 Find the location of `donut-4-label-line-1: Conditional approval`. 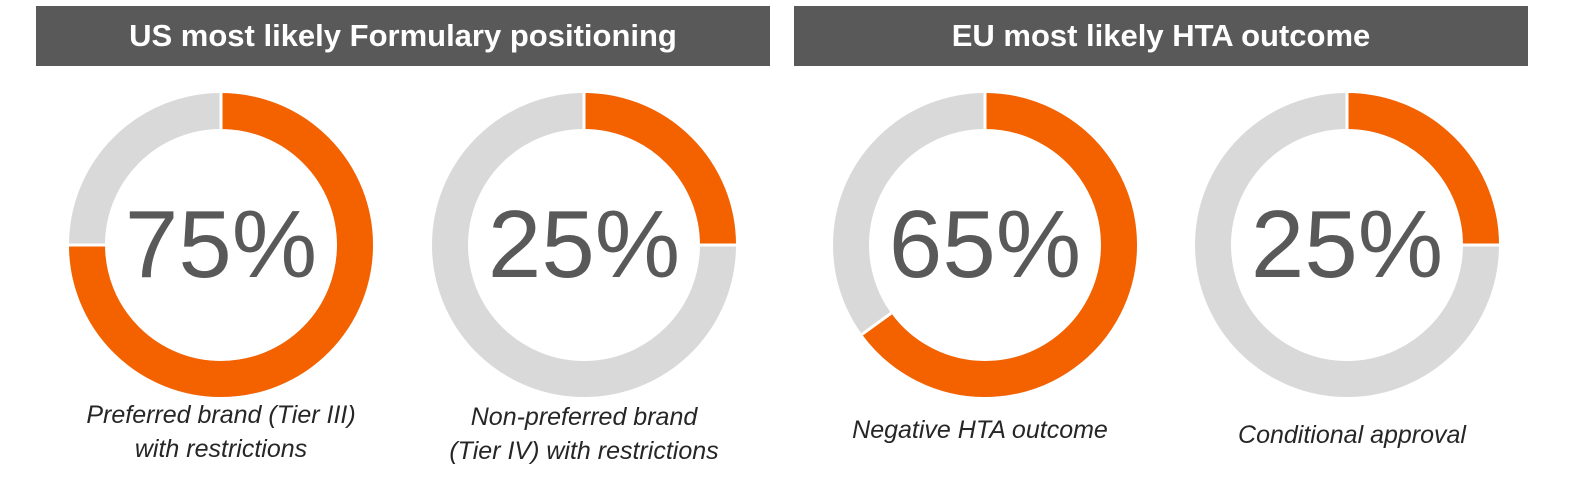

donut-4-label-line-1: Conditional approval is located at coordinates (1352, 435).